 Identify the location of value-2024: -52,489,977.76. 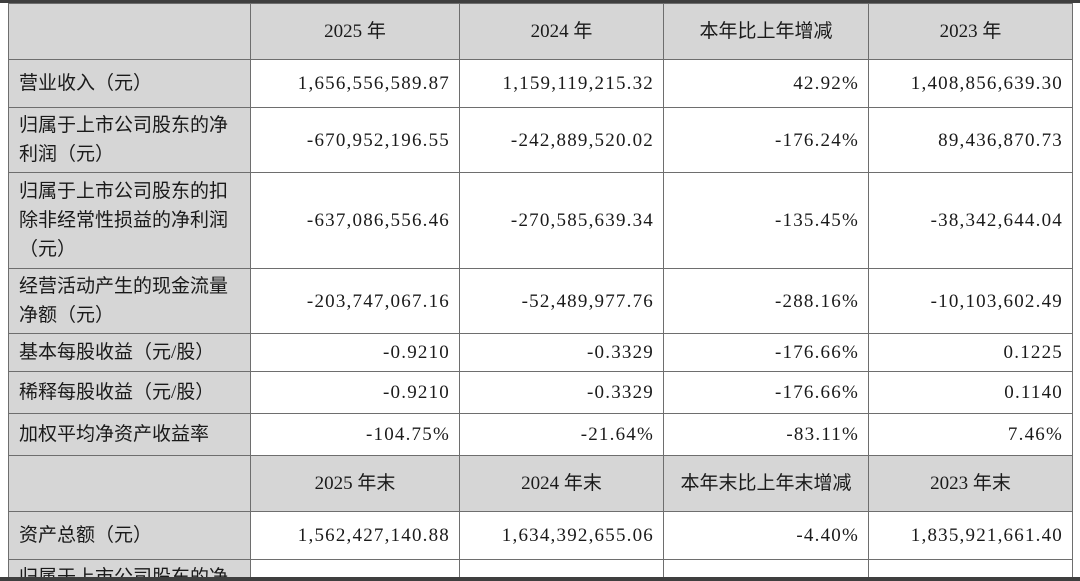
(561, 301).